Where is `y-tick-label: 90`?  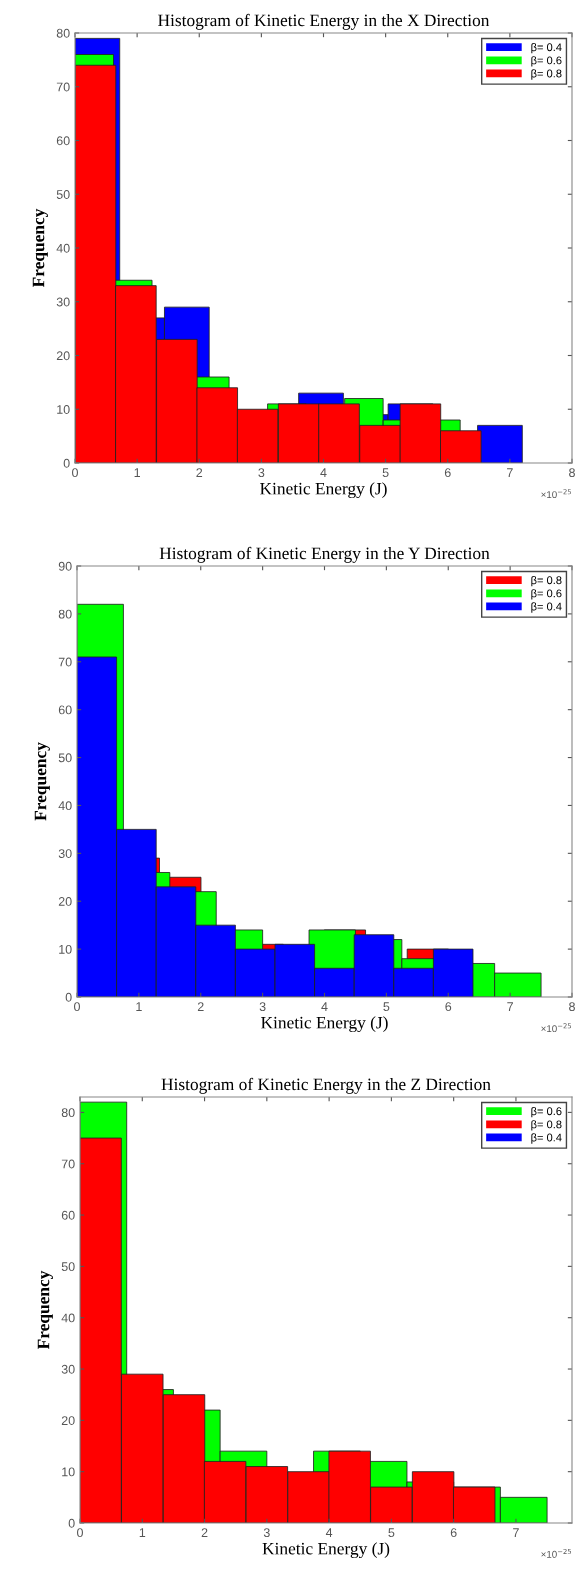 y-tick-label: 90 is located at coordinates (65, 566).